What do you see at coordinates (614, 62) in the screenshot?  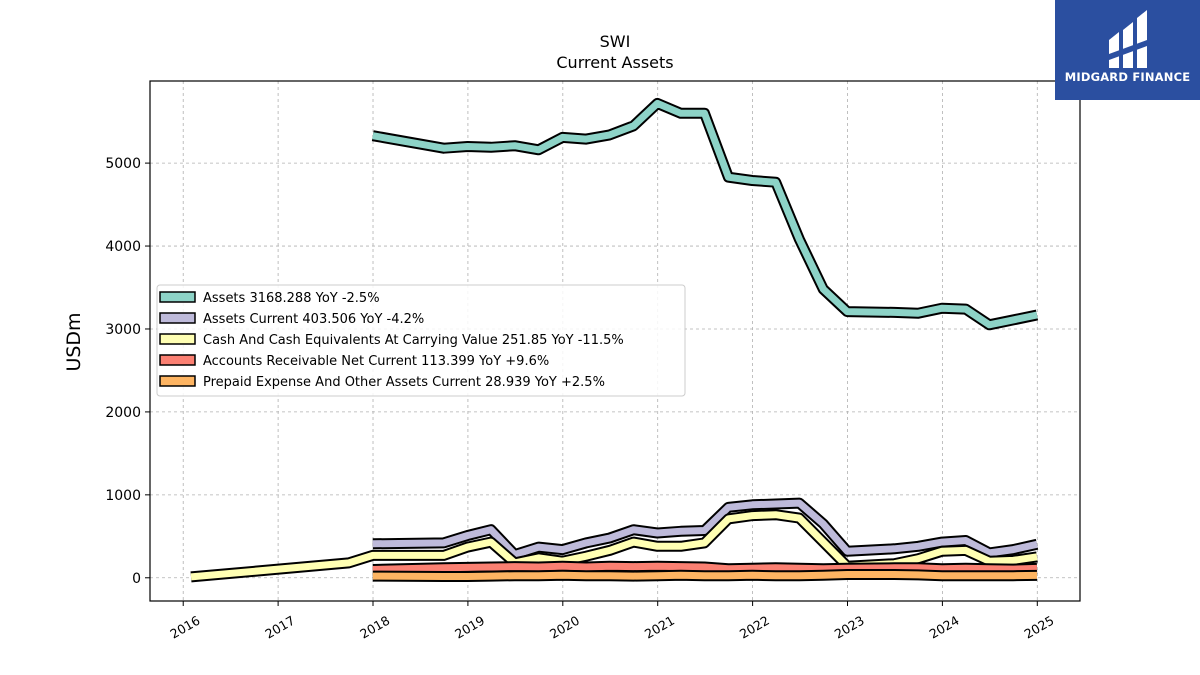 I see `chart-subtitle: Current Assets` at bounding box center [614, 62].